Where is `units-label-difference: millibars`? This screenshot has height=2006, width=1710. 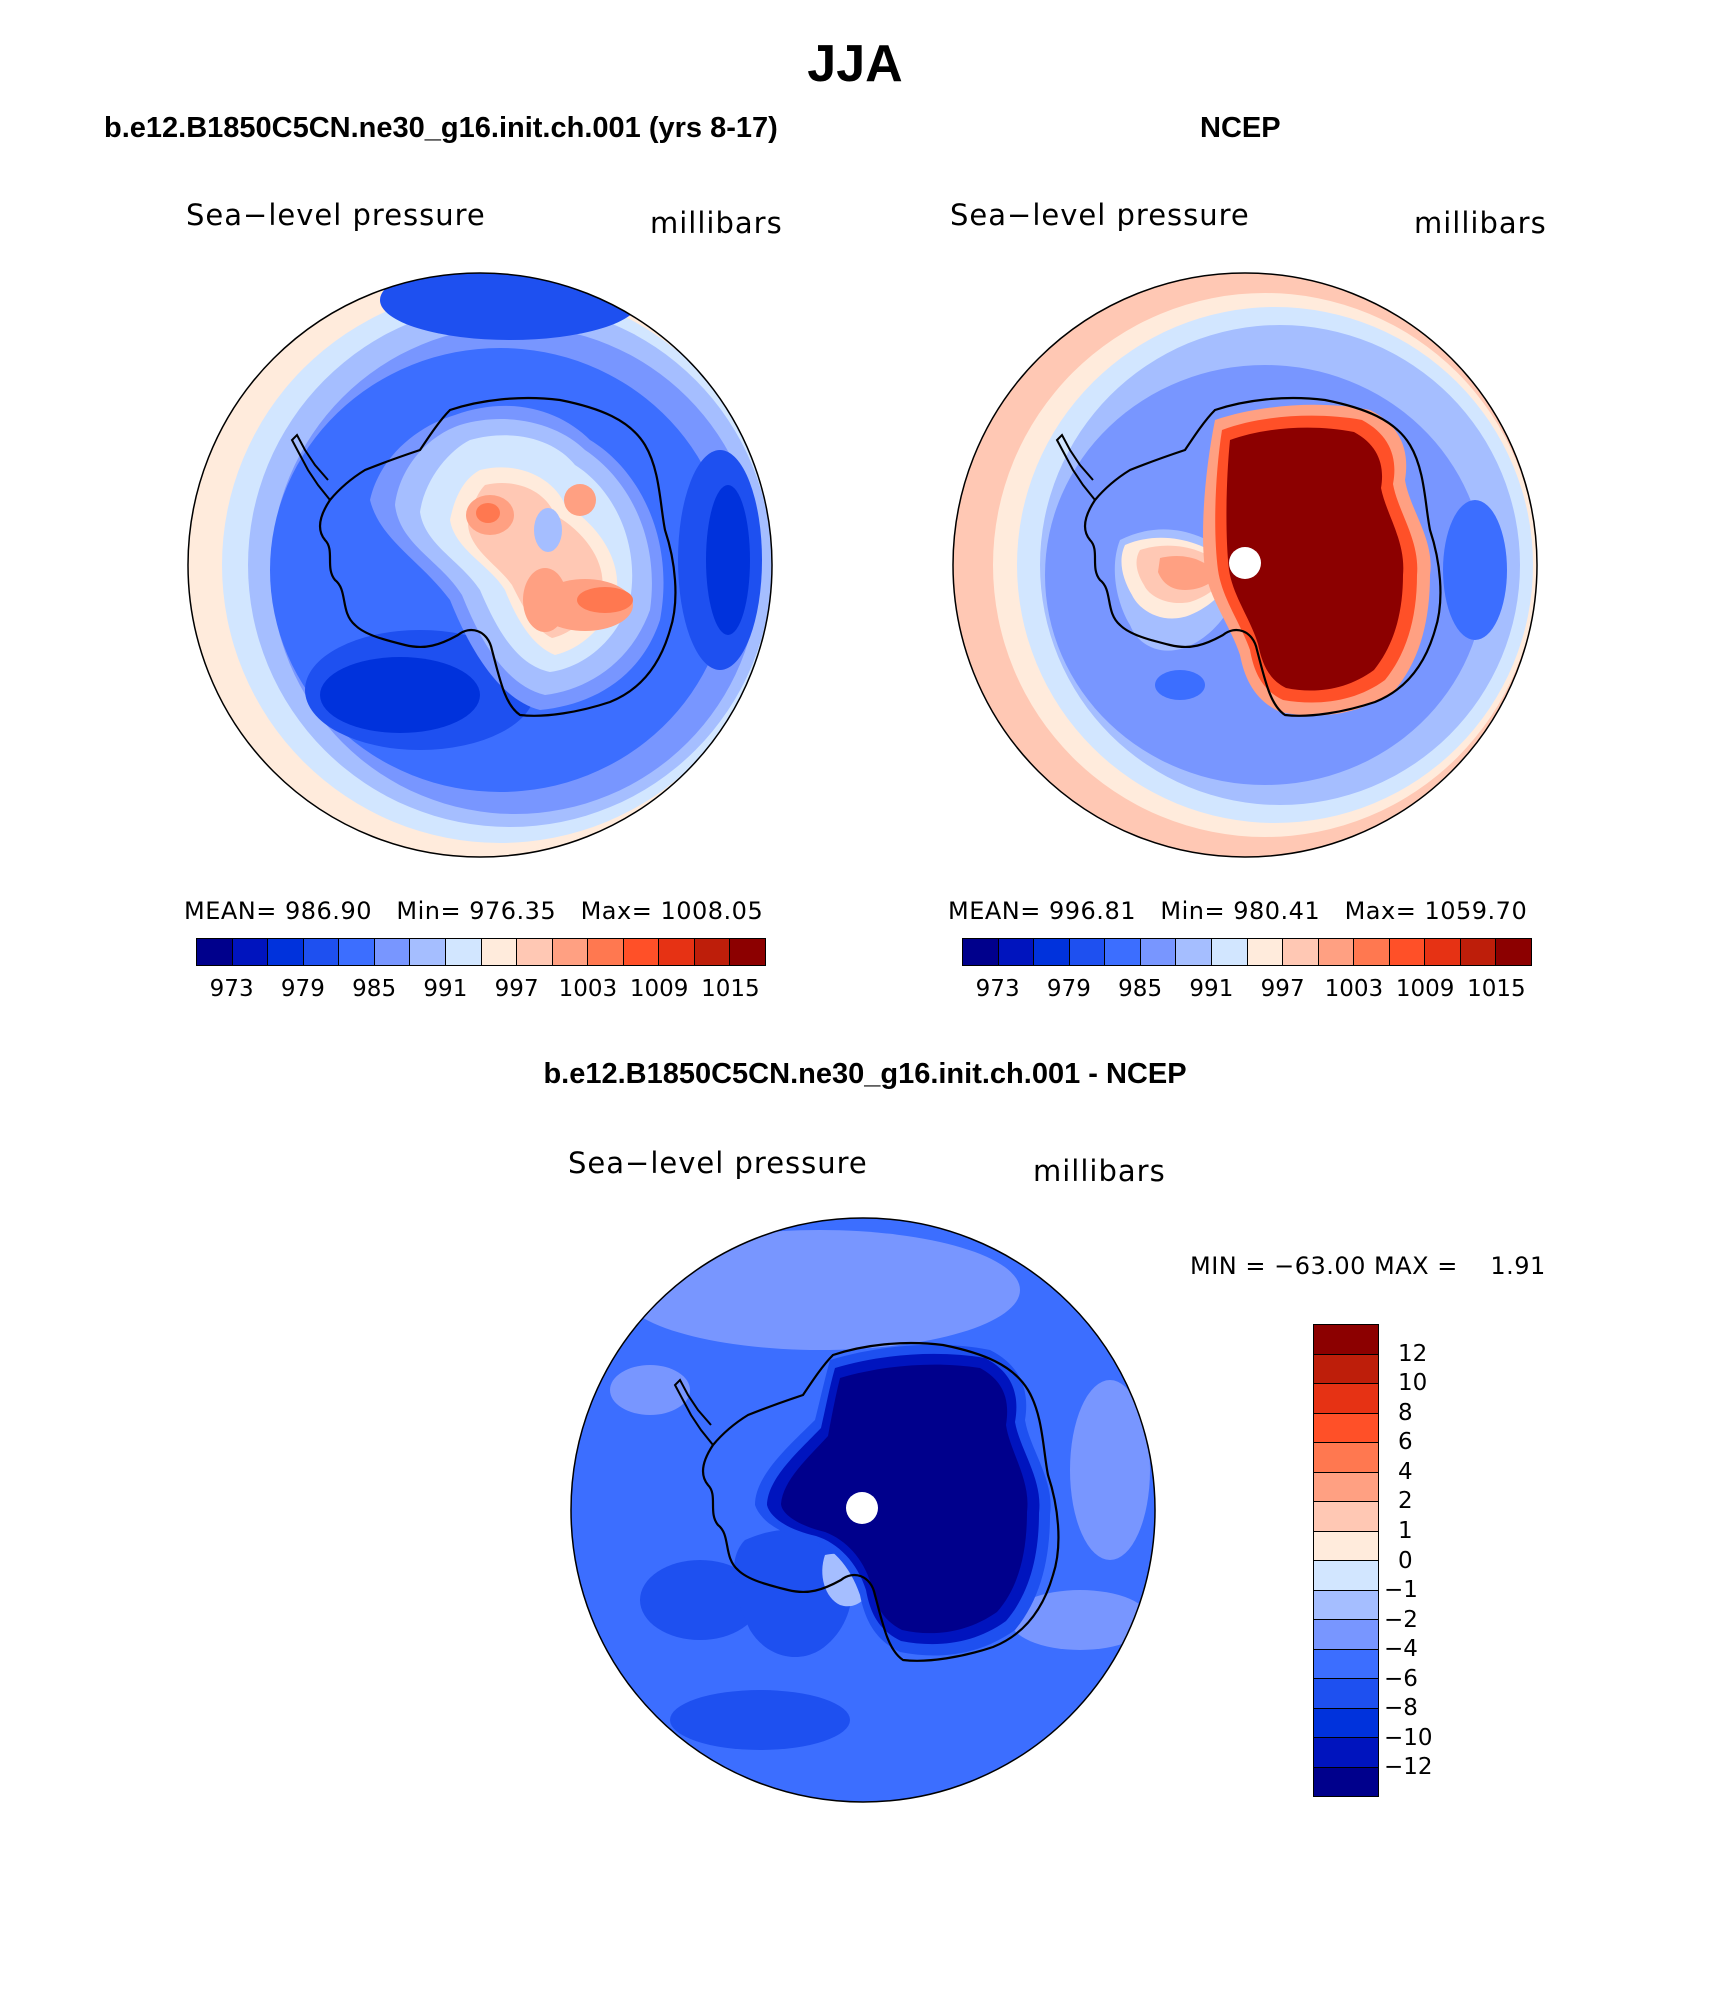 units-label-difference: millibars is located at coordinates (1099, 1171).